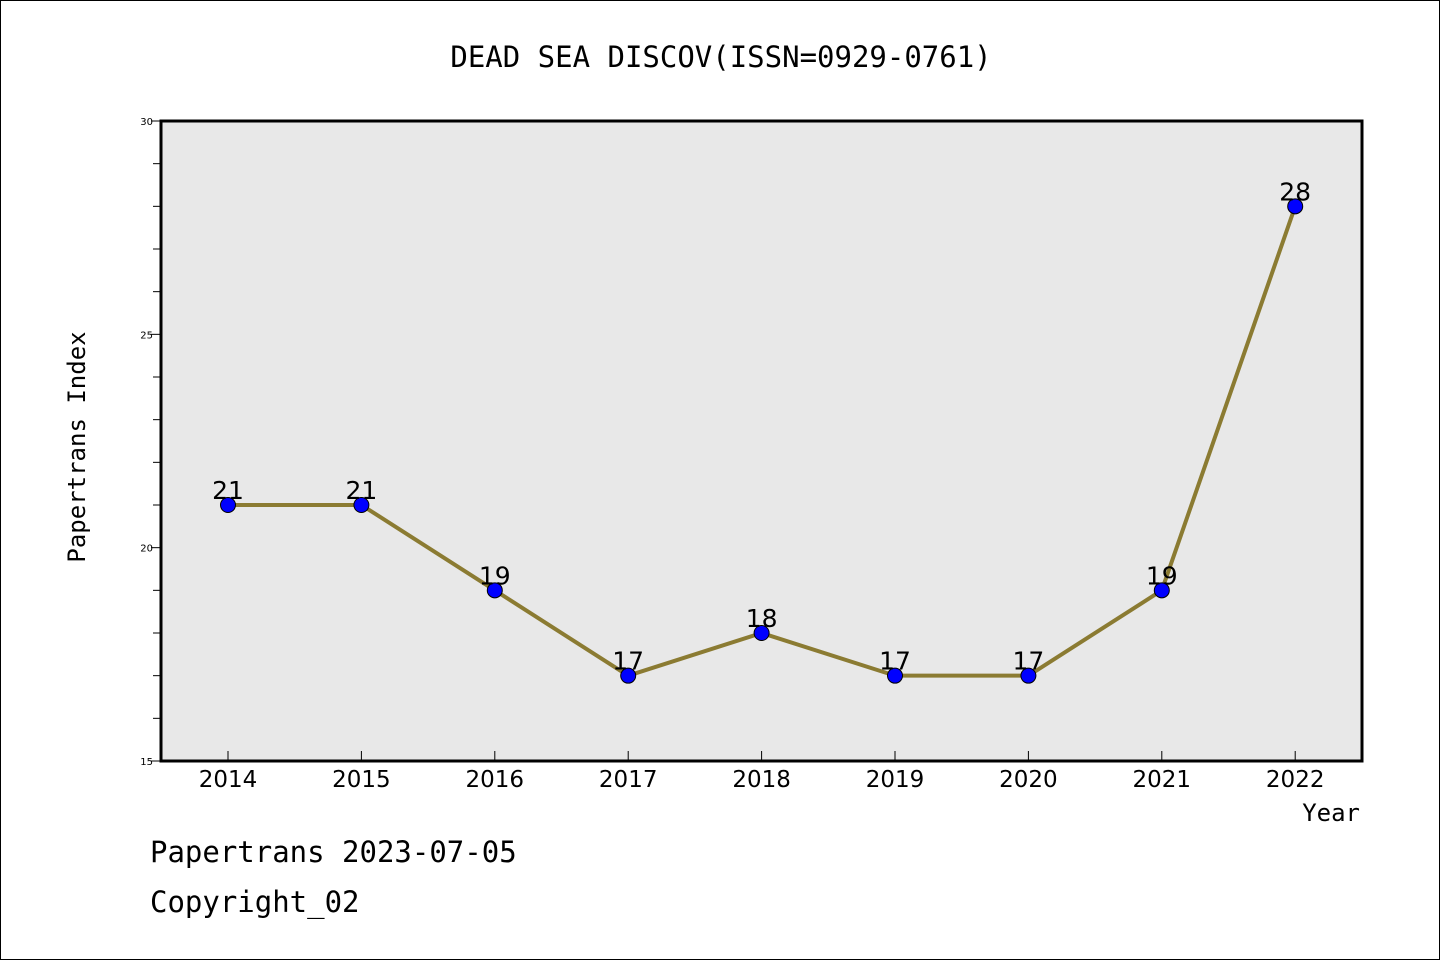 Image resolution: width=1440 pixels, height=960 pixels. What do you see at coordinates (146, 122) in the screenshot?
I see `y-tick-label: 30` at bounding box center [146, 122].